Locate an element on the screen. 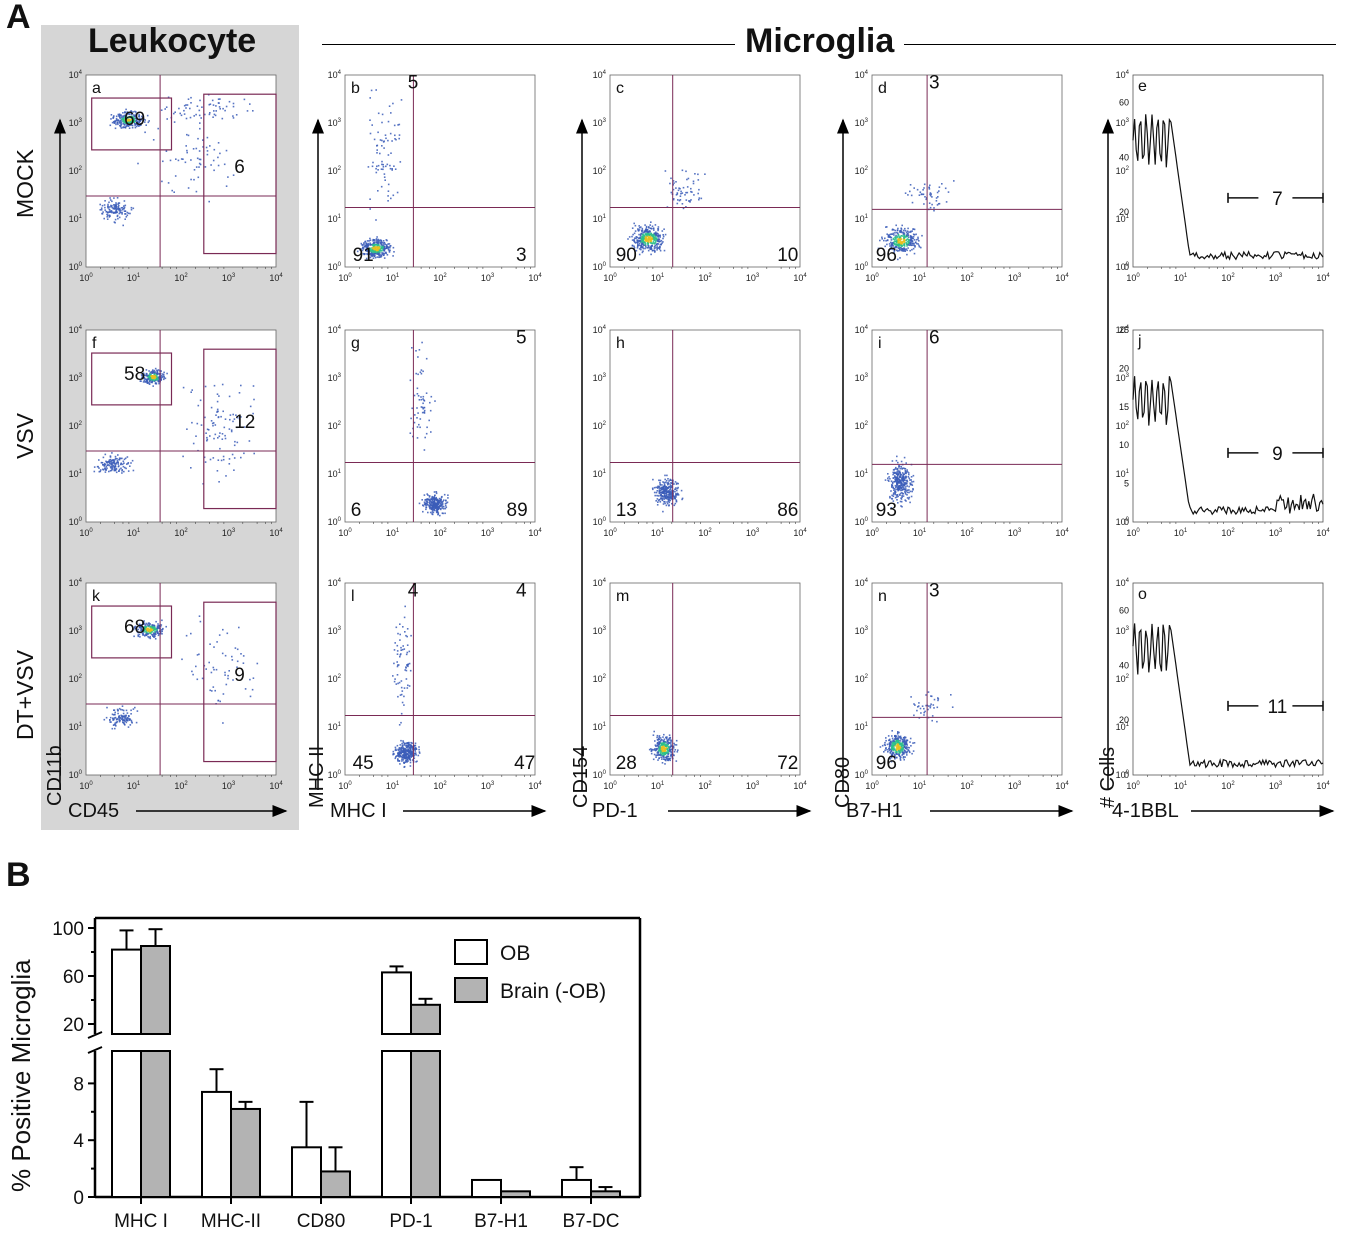  subpanel-letter: o is located at coordinates (1142, 594).